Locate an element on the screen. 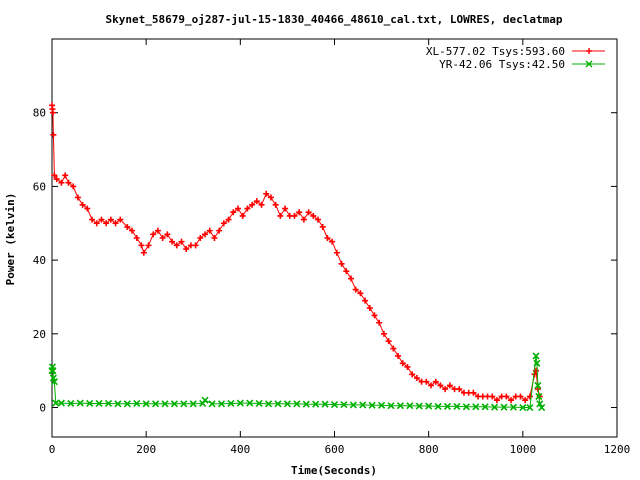  y-tick-label: 80 is located at coordinates (39, 113).